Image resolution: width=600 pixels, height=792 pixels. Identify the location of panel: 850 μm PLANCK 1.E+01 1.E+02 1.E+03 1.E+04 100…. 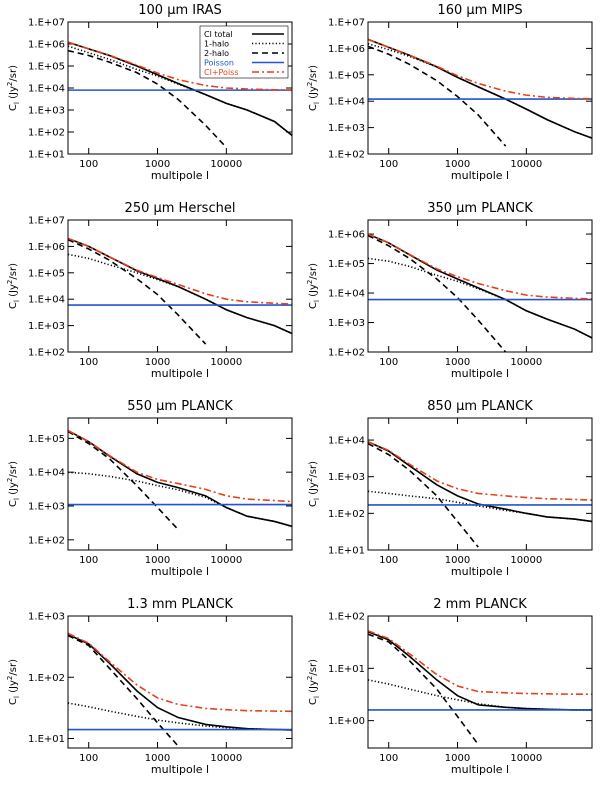
(449, 488).